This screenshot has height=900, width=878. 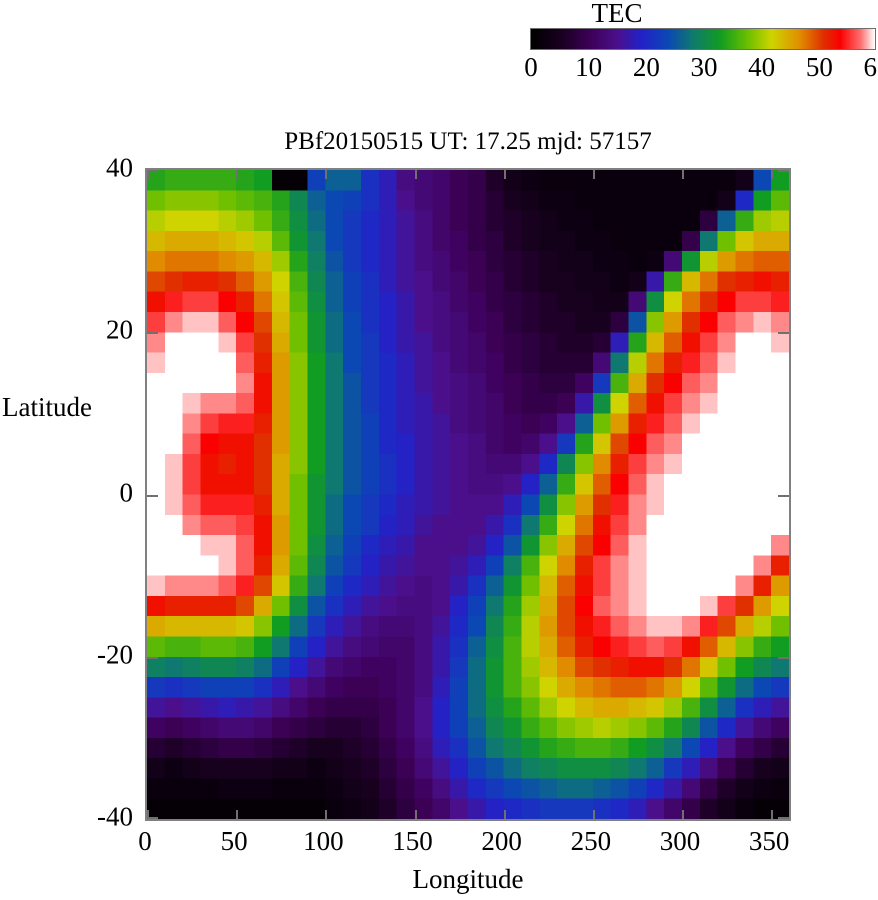 What do you see at coordinates (119, 329) in the screenshot?
I see `y-tick-20: 20` at bounding box center [119, 329].